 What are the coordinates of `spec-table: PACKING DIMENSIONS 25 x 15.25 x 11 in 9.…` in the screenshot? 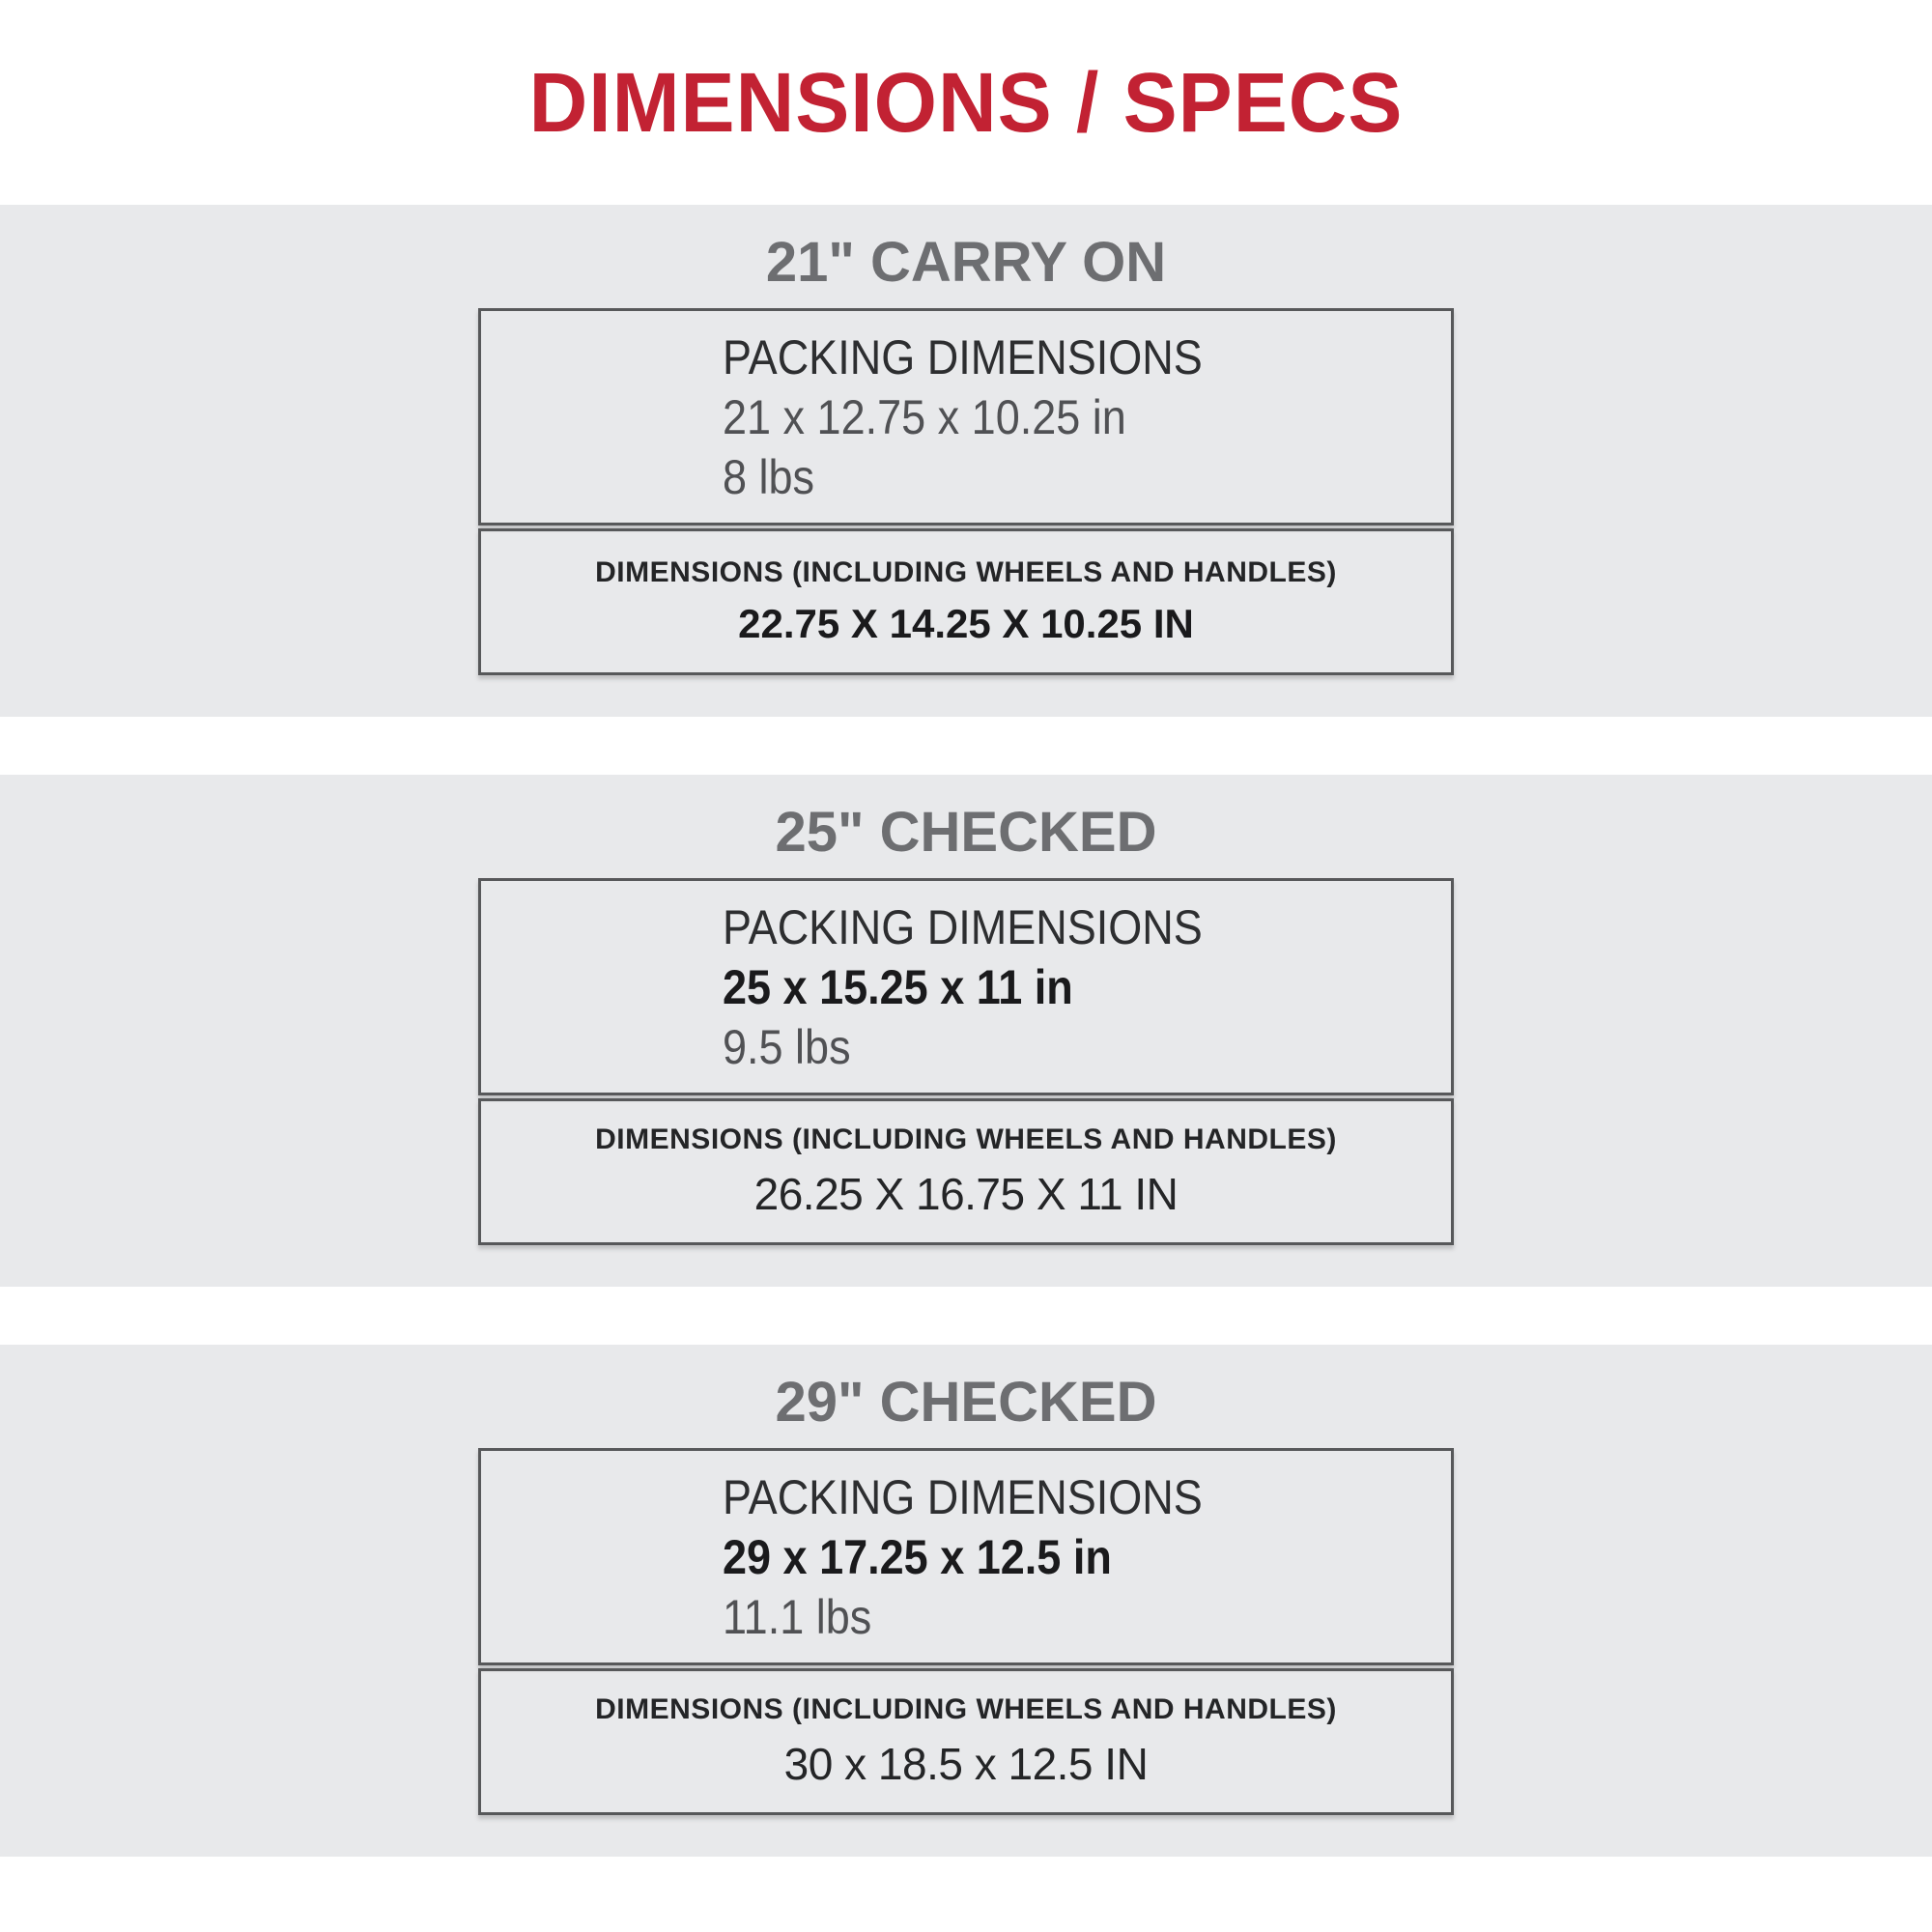 It's located at (966, 1061).